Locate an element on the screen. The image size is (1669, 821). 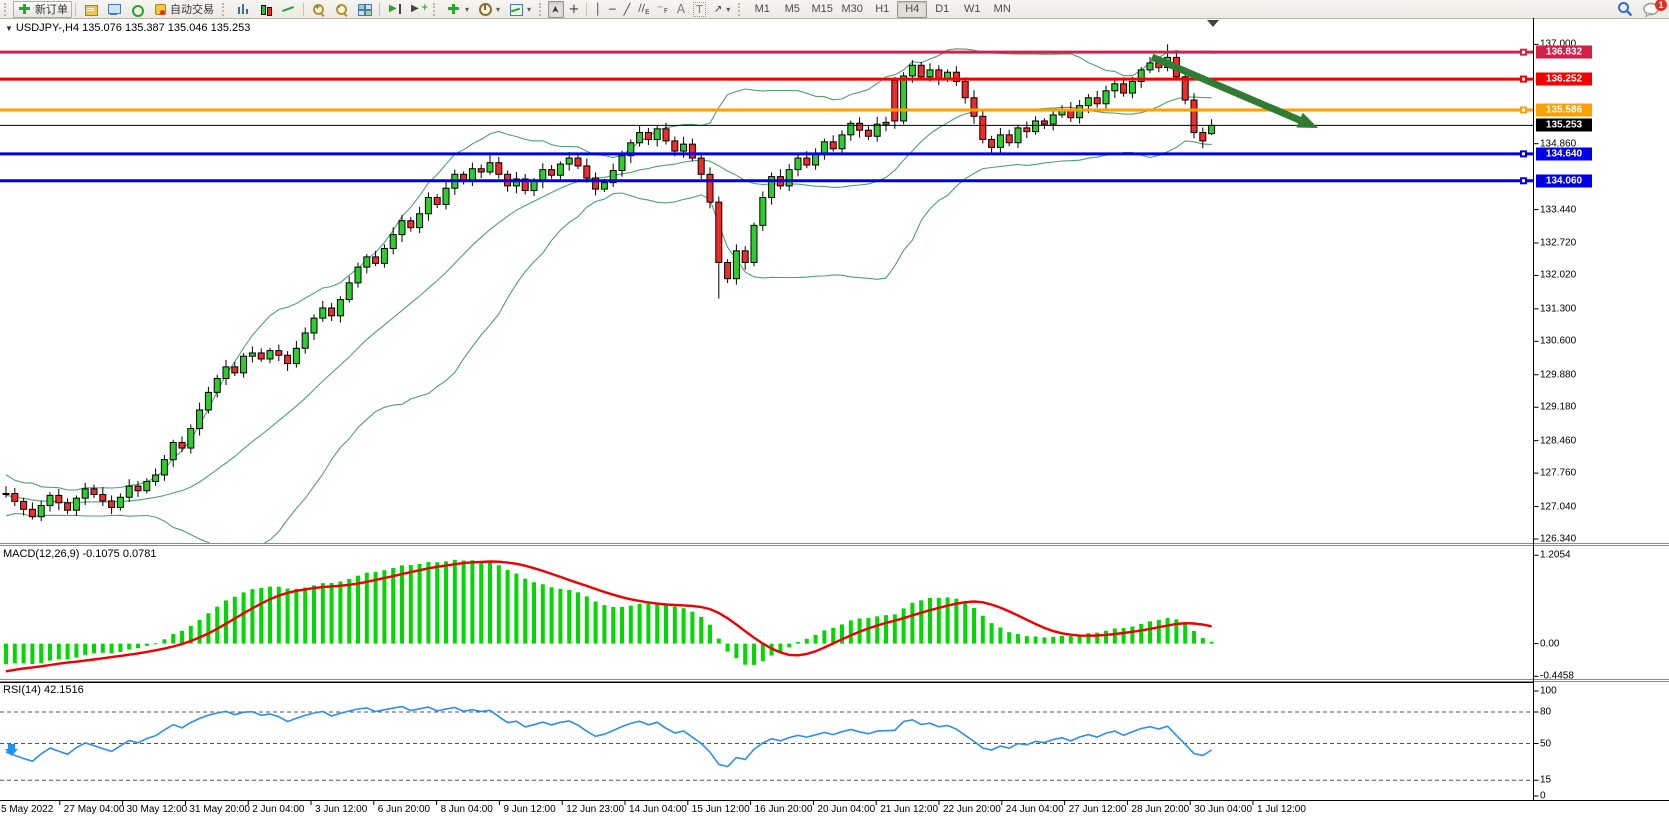
text-label-icon: T is located at coordinates (699, 9).